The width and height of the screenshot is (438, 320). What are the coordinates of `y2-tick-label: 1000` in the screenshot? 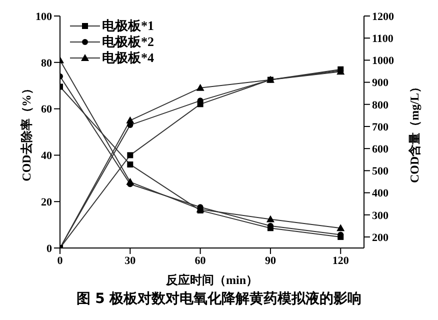 It's located at (383, 61).